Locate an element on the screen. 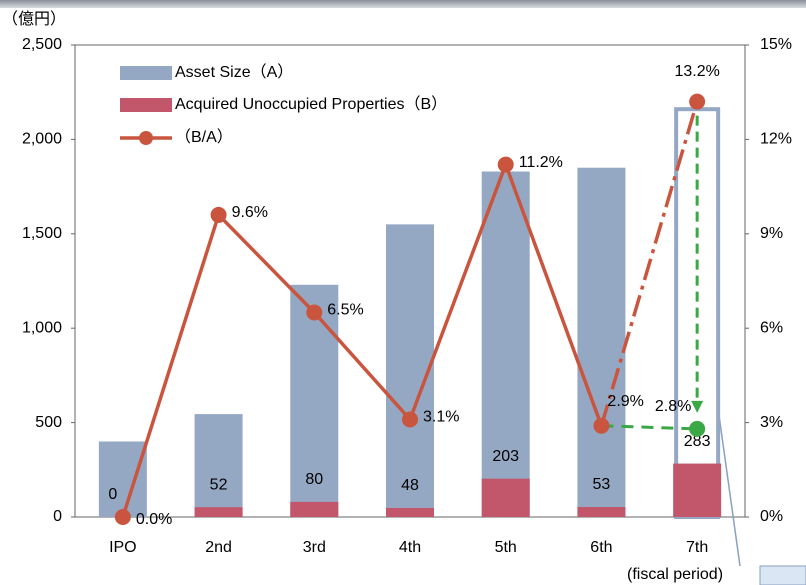  y2-tick-label: 0% is located at coordinates (771, 516).